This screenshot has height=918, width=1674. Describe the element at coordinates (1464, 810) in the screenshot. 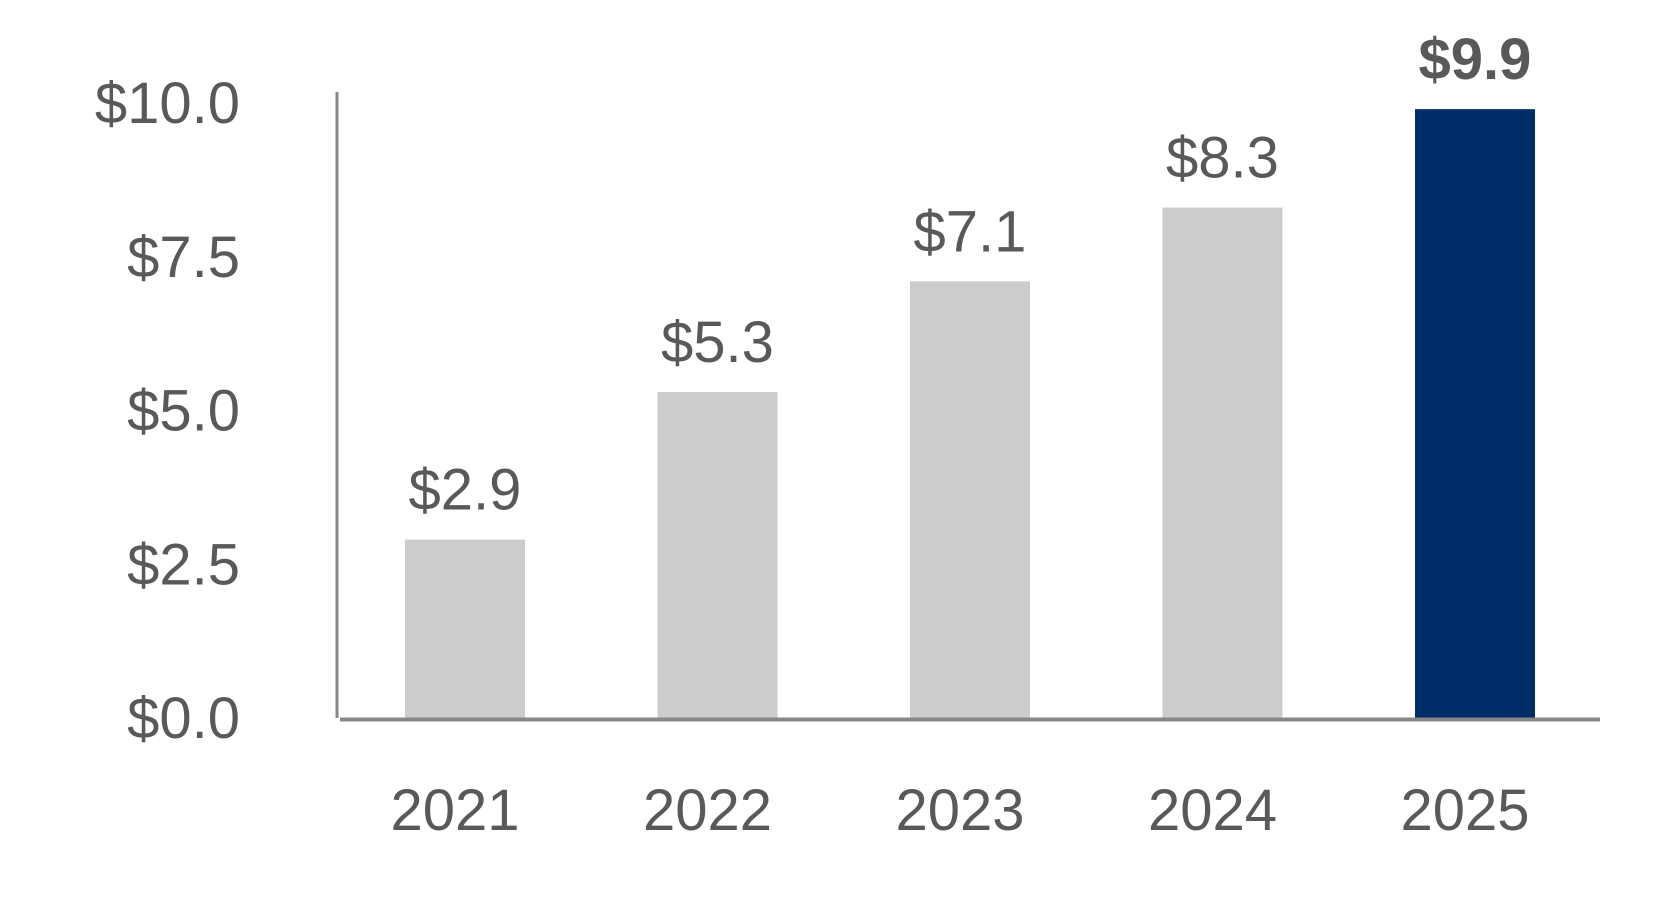

I see `x-tick-label-2025: 2025` at that location.